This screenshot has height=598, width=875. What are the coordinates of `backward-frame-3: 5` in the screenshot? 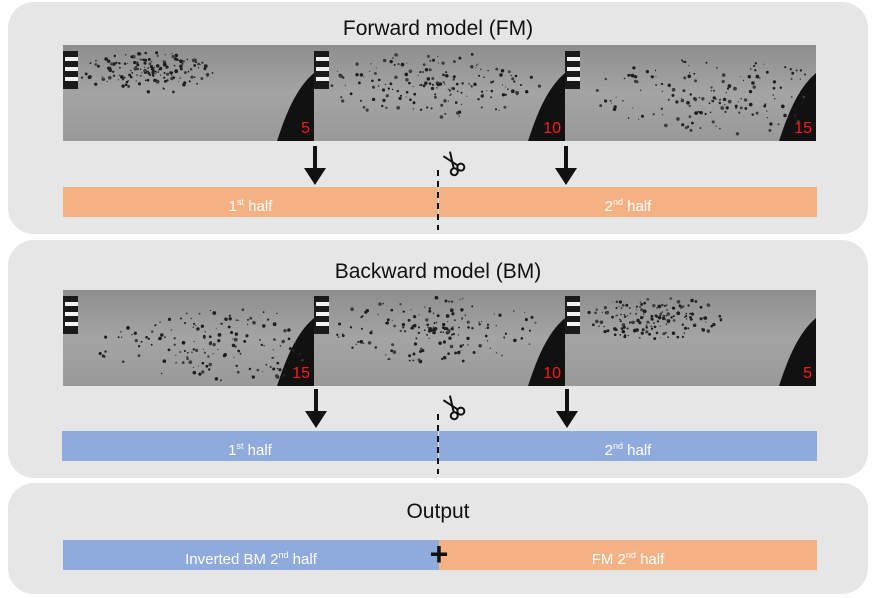 It's located at (690, 338).